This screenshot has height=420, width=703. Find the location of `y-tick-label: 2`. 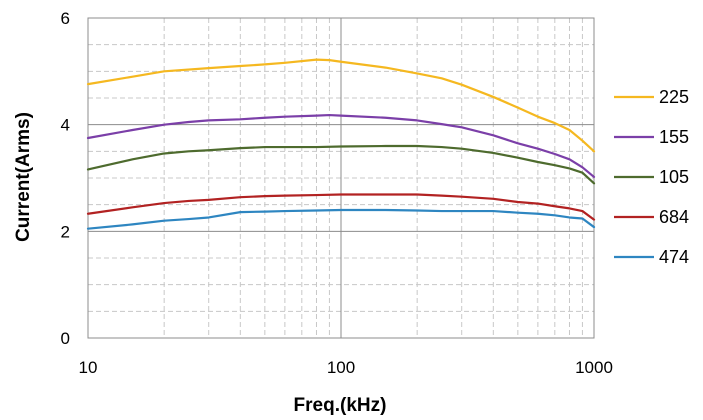

y-tick-label: 2 is located at coordinates (65, 231).